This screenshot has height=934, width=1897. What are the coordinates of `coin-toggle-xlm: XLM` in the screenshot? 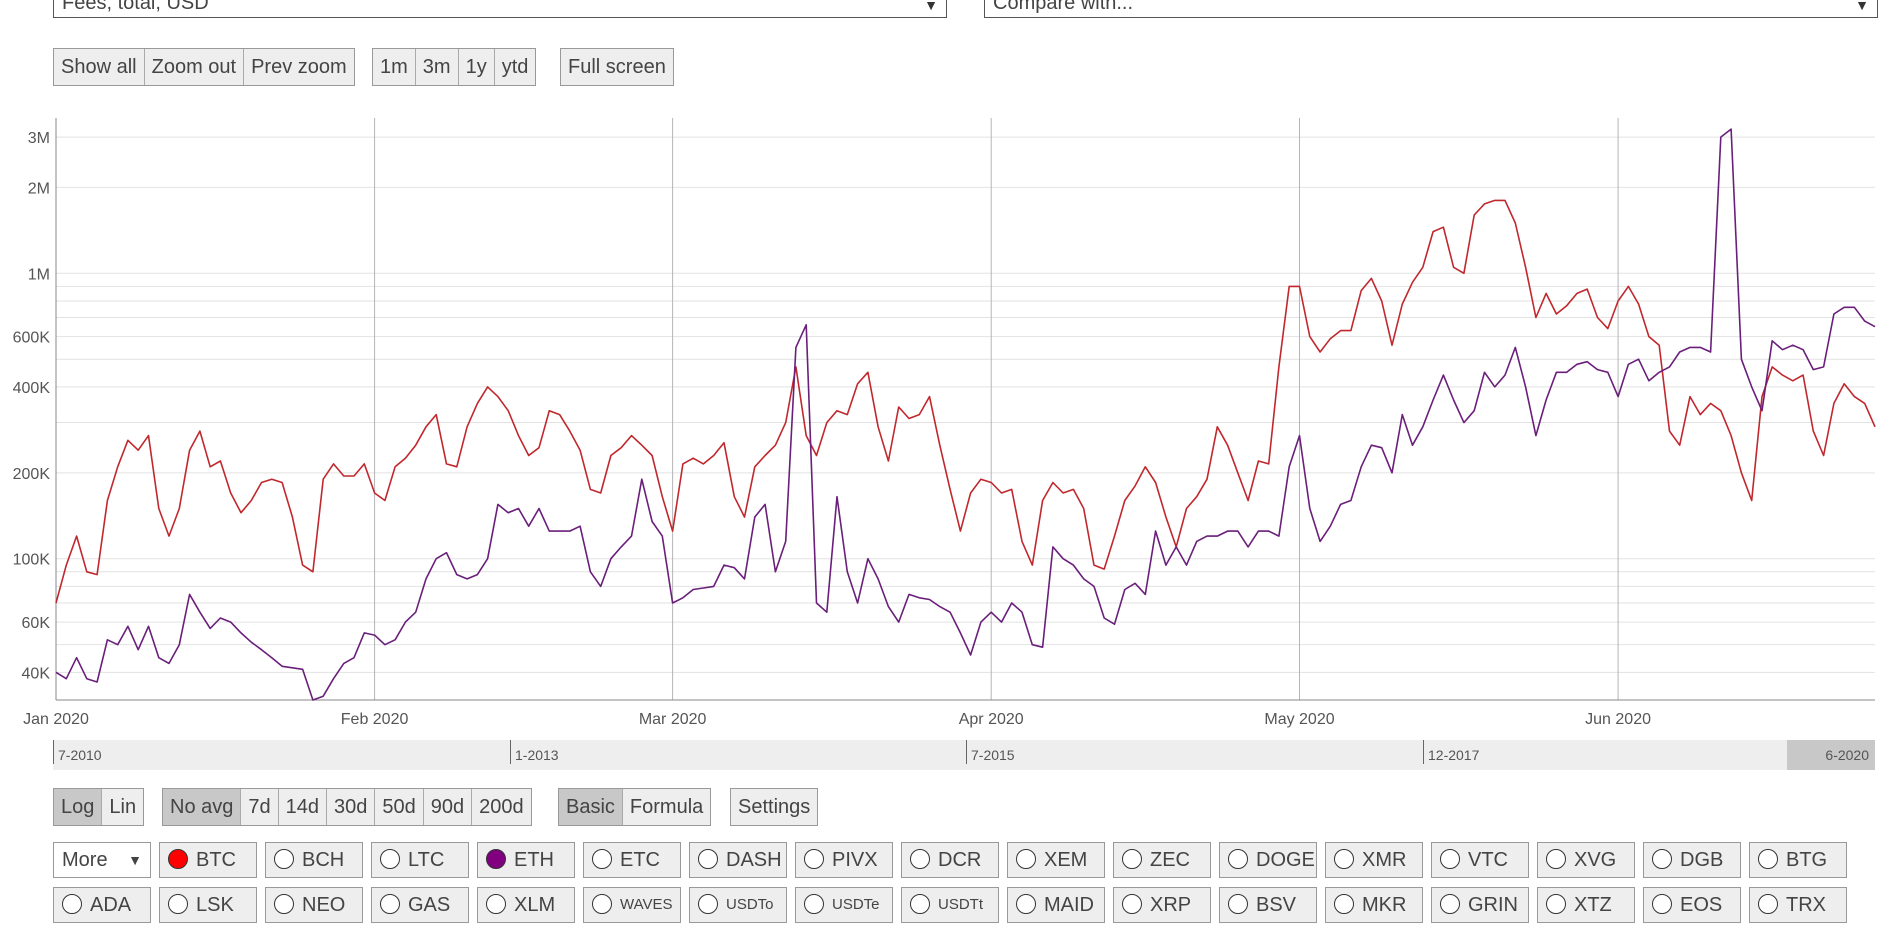 It's located at (526, 905).